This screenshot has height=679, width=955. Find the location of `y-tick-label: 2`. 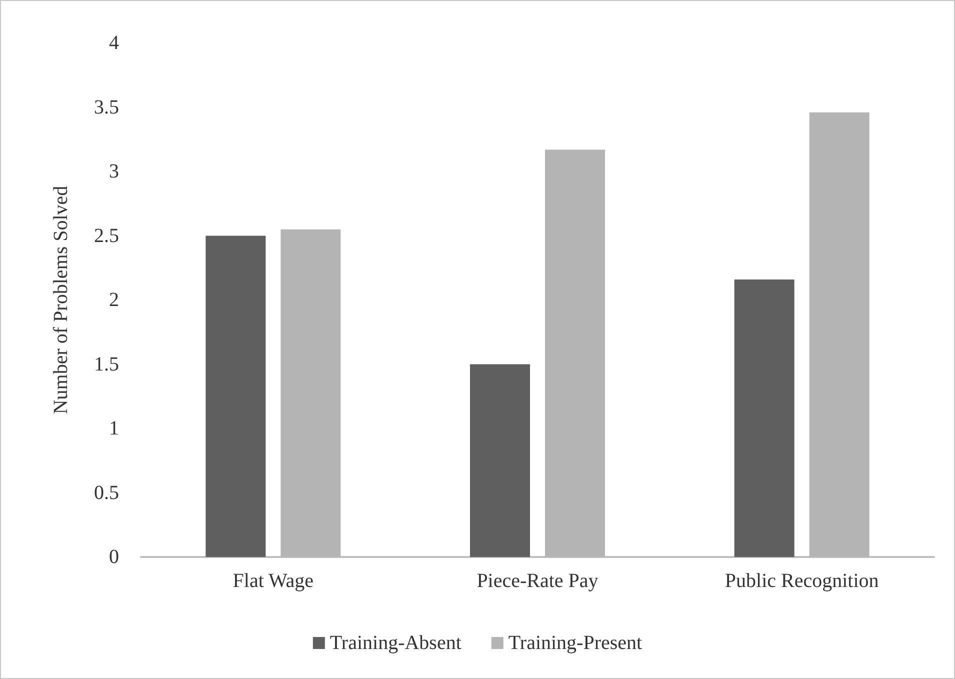

y-tick-label: 2 is located at coordinates (114, 300).